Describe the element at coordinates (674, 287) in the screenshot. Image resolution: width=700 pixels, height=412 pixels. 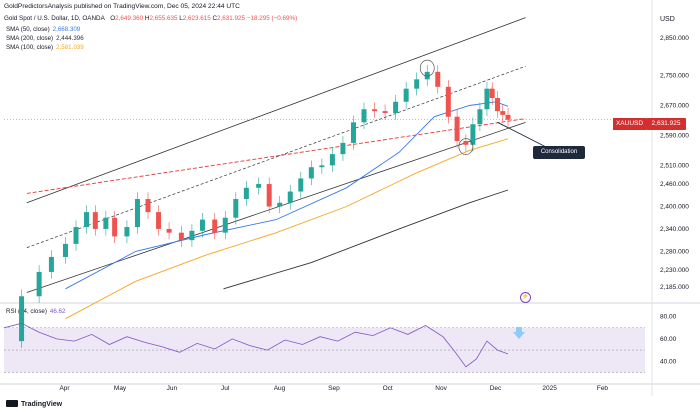
I see `price-tick-label: 2,185.000` at that location.